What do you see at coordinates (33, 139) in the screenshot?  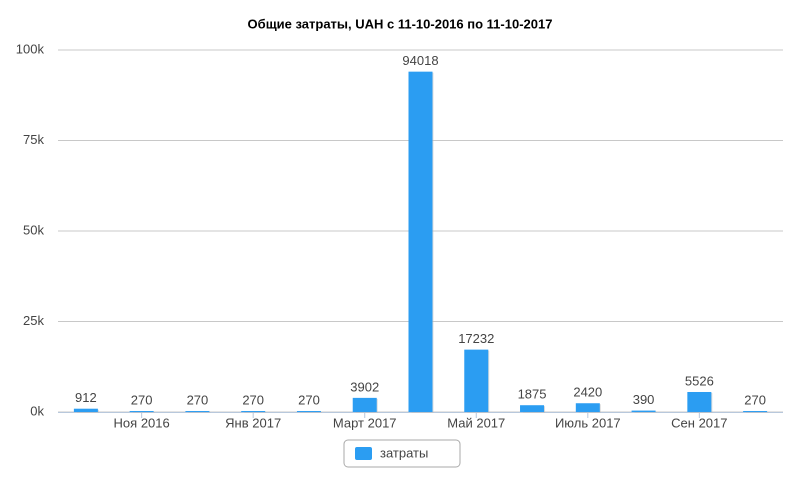 I see `y-tick-label: 75k` at bounding box center [33, 139].